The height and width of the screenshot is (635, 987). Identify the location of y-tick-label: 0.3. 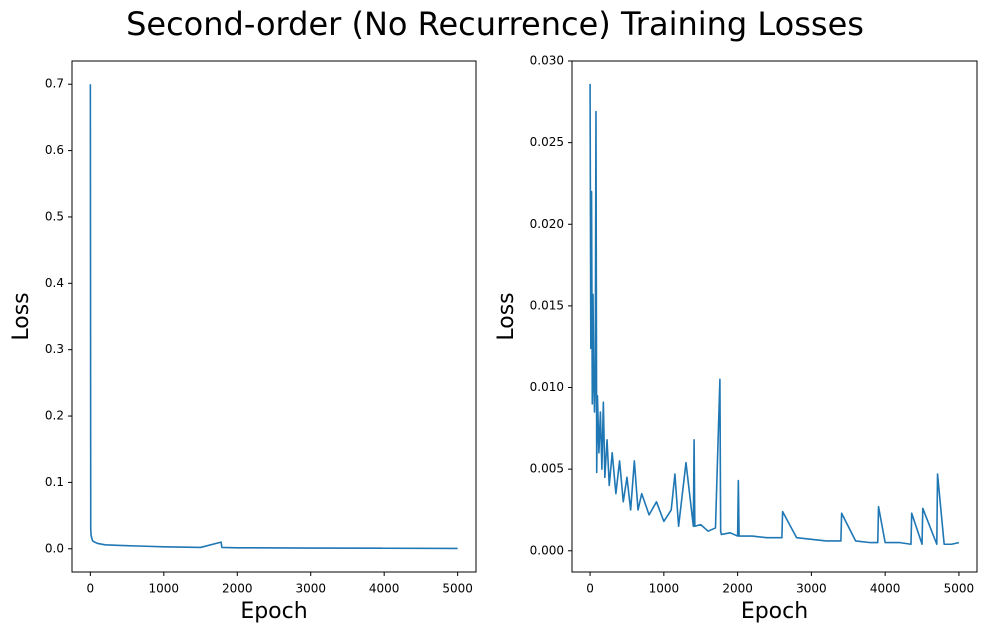
(54, 349).